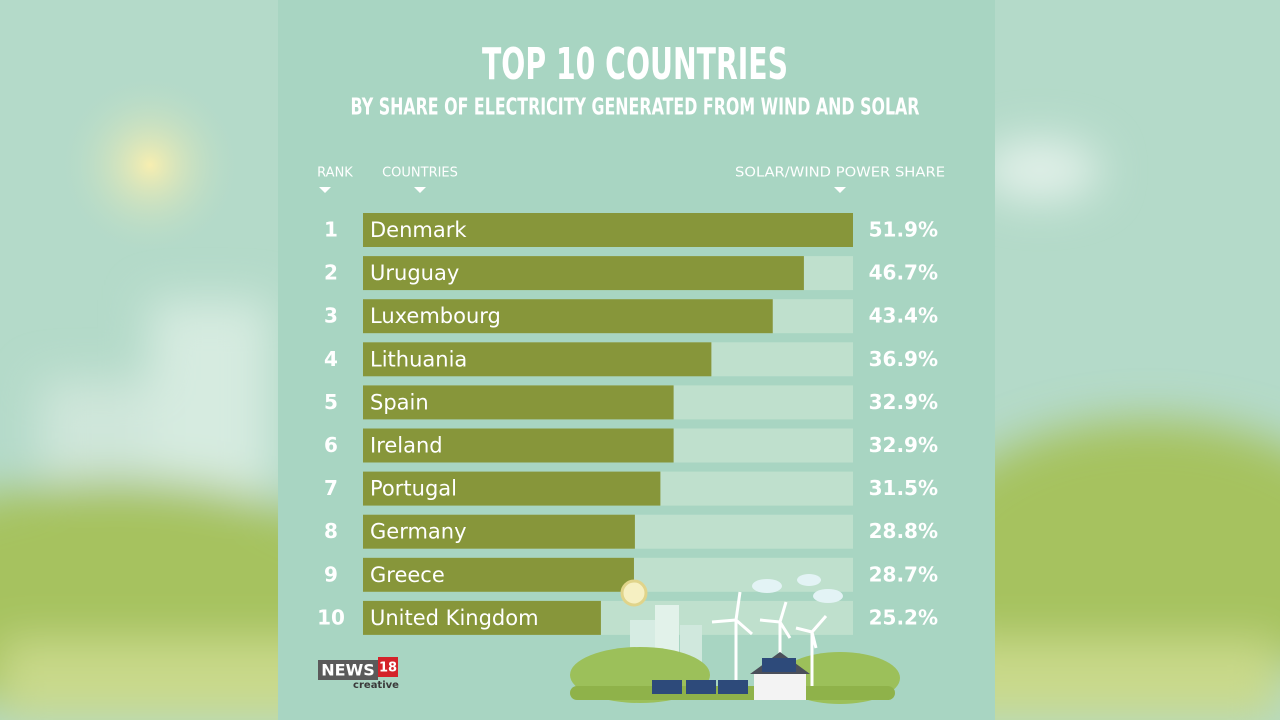 This screenshot has width=1280, height=720. Describe the element at coordinates (348, 670) in the screenshot. I see `logo-name: NEWS` at that location.